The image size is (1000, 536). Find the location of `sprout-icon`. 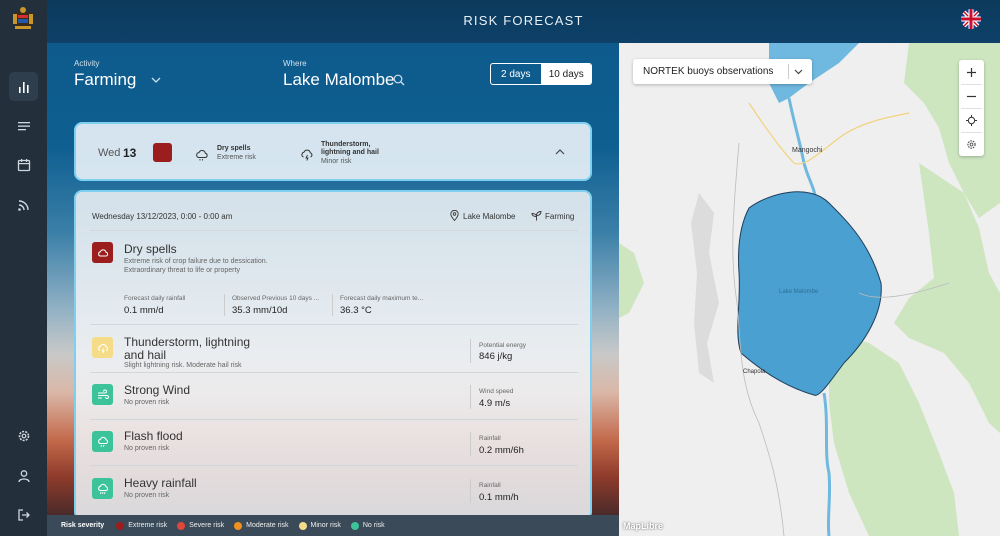

sprout-icon is located at coordinates (536, 216).